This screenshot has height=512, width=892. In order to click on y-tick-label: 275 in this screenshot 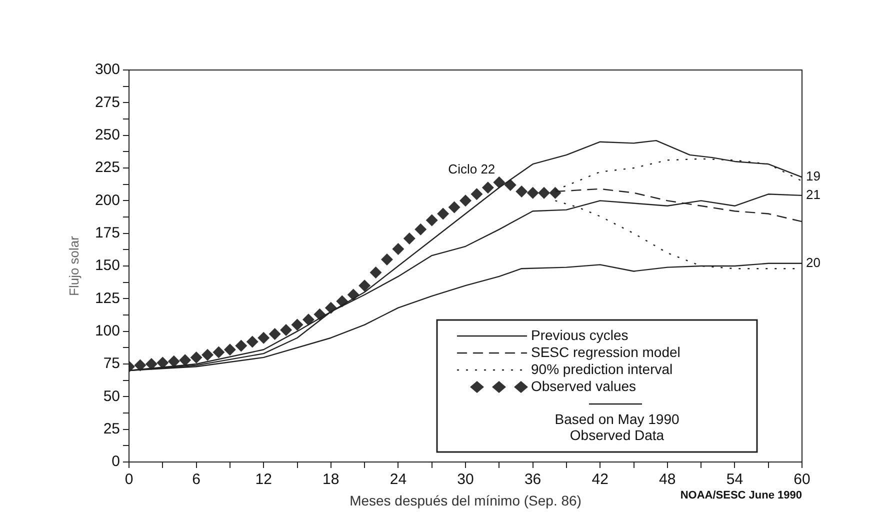, I will do `click(107, 102)`.